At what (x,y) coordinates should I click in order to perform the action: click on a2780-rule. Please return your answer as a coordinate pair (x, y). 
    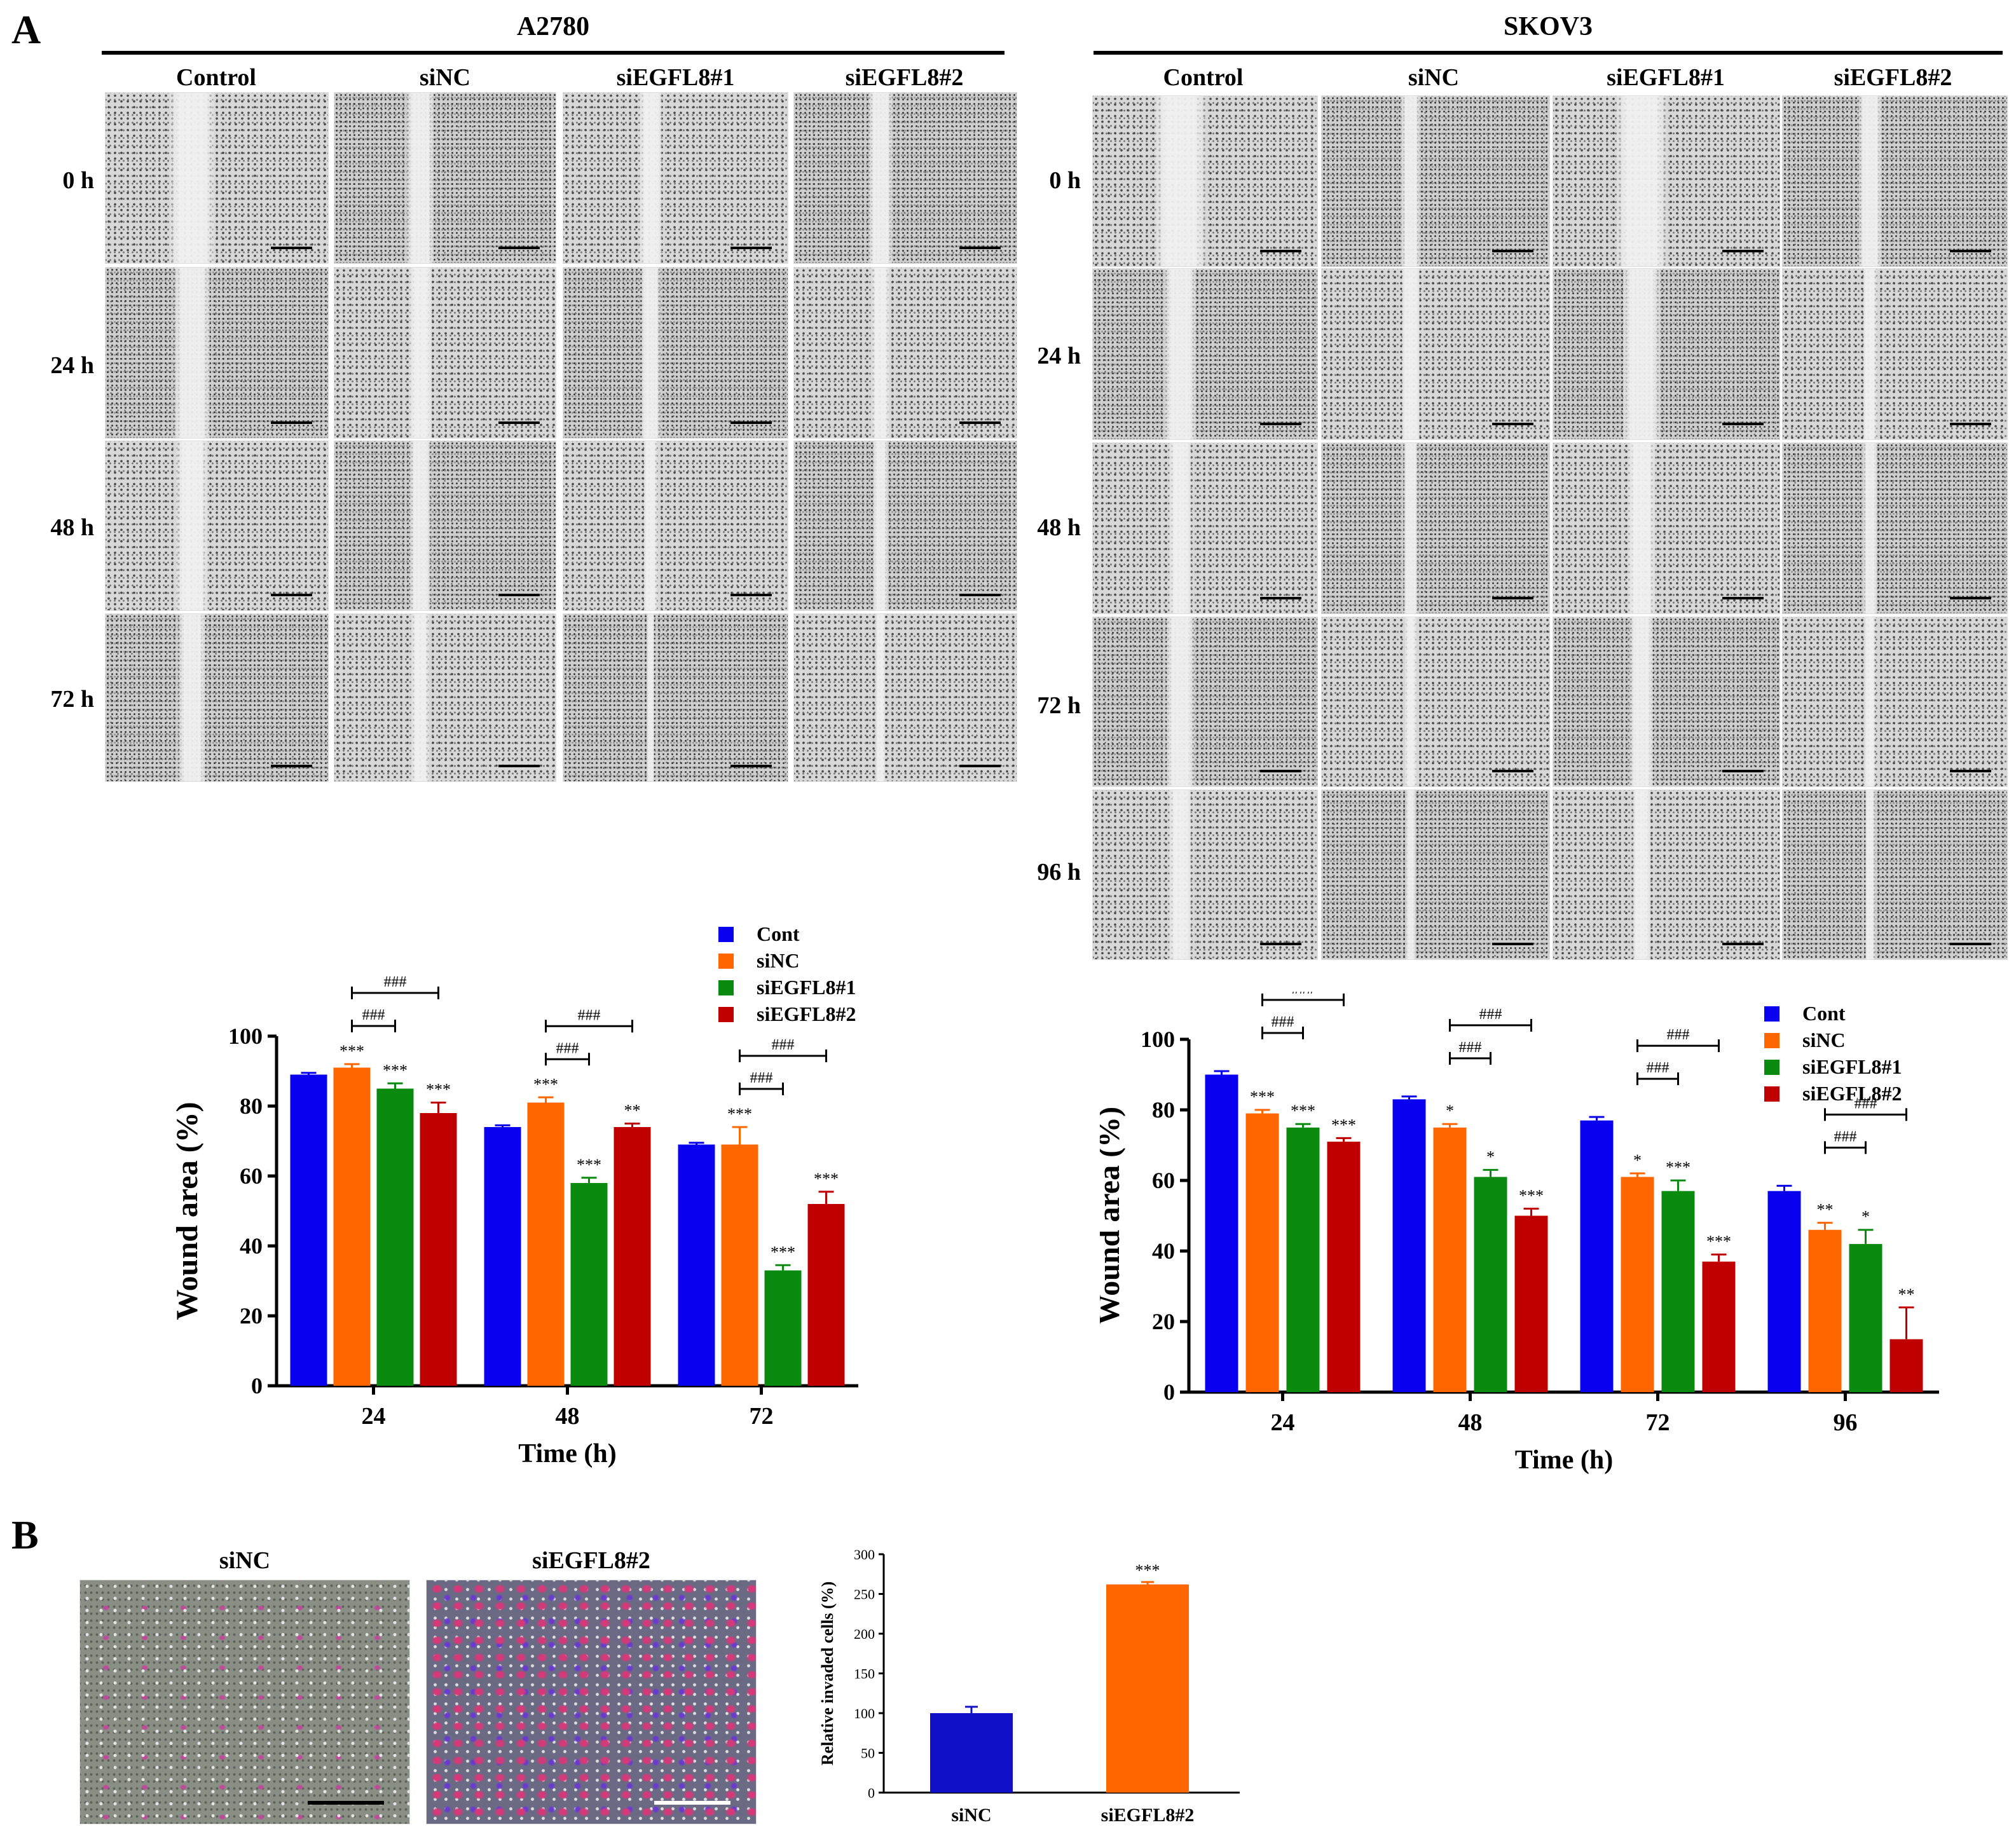
    Looking at the image, I should click on (553, 53).